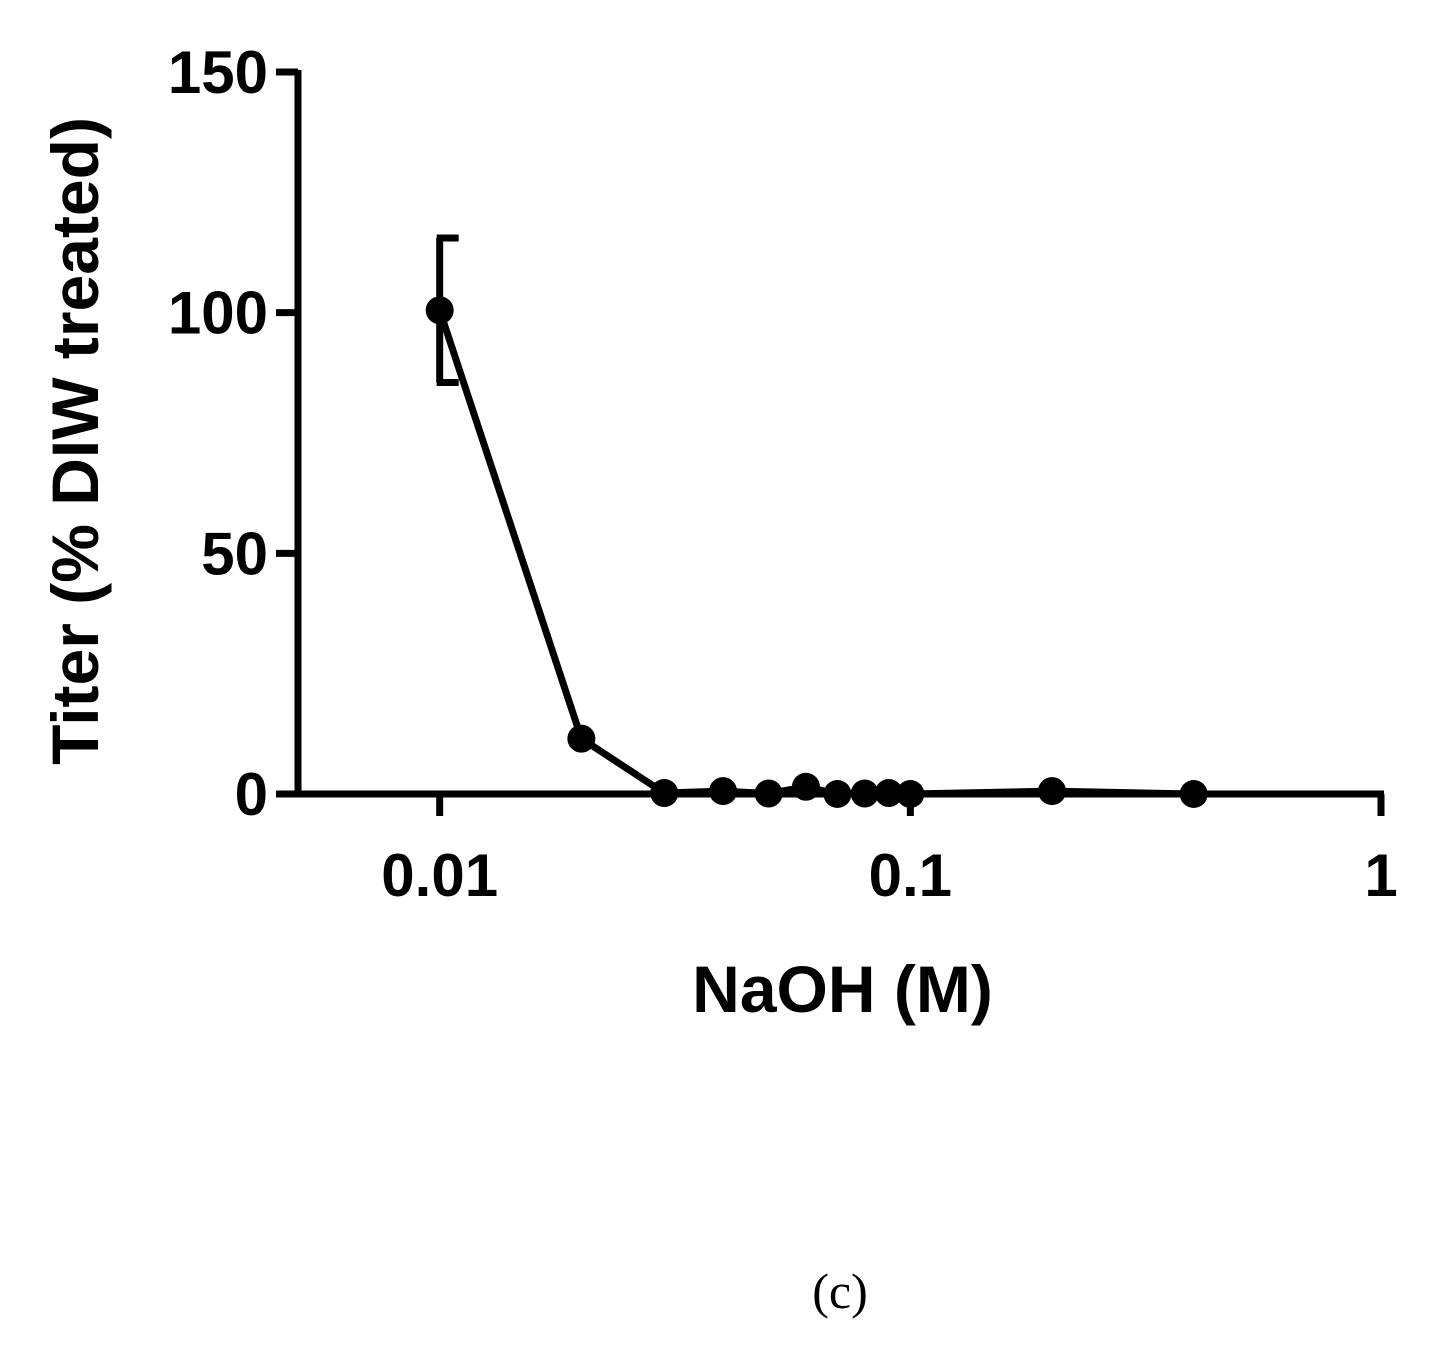  What do you see at coordinates (235, 433) in the screenshot?
I see `y-axis: 0 50 100 150` at bounding box center [235, 433].